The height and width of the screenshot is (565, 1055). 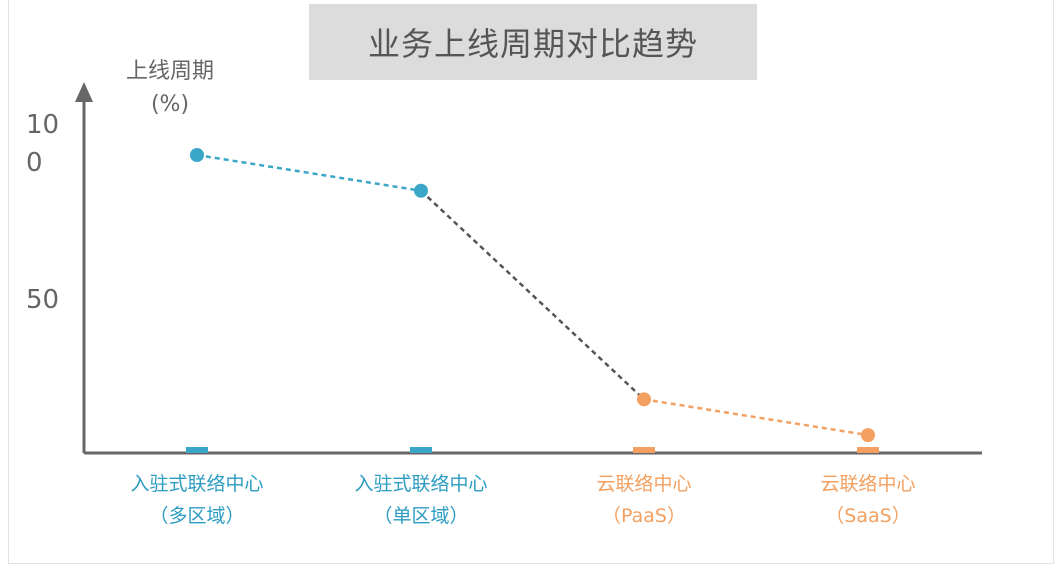 I want to click on y-axis-label: 上线周期 (%), so click(x=170, y=88).